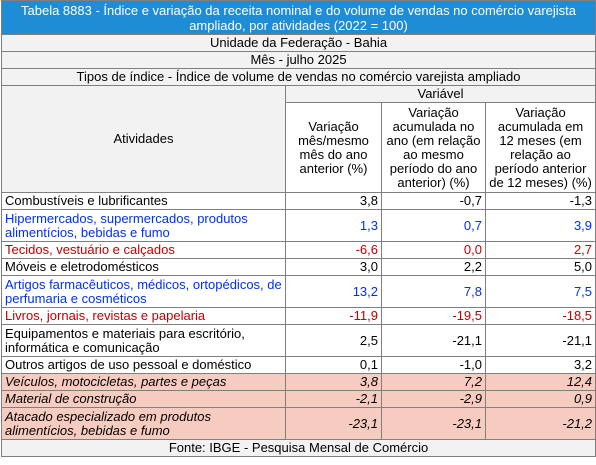 Image resolution: width=596 pixels, height=465 pixels. I want to click on row-label: Veículos, motocicletas, partes e peças, so click(143, 382).